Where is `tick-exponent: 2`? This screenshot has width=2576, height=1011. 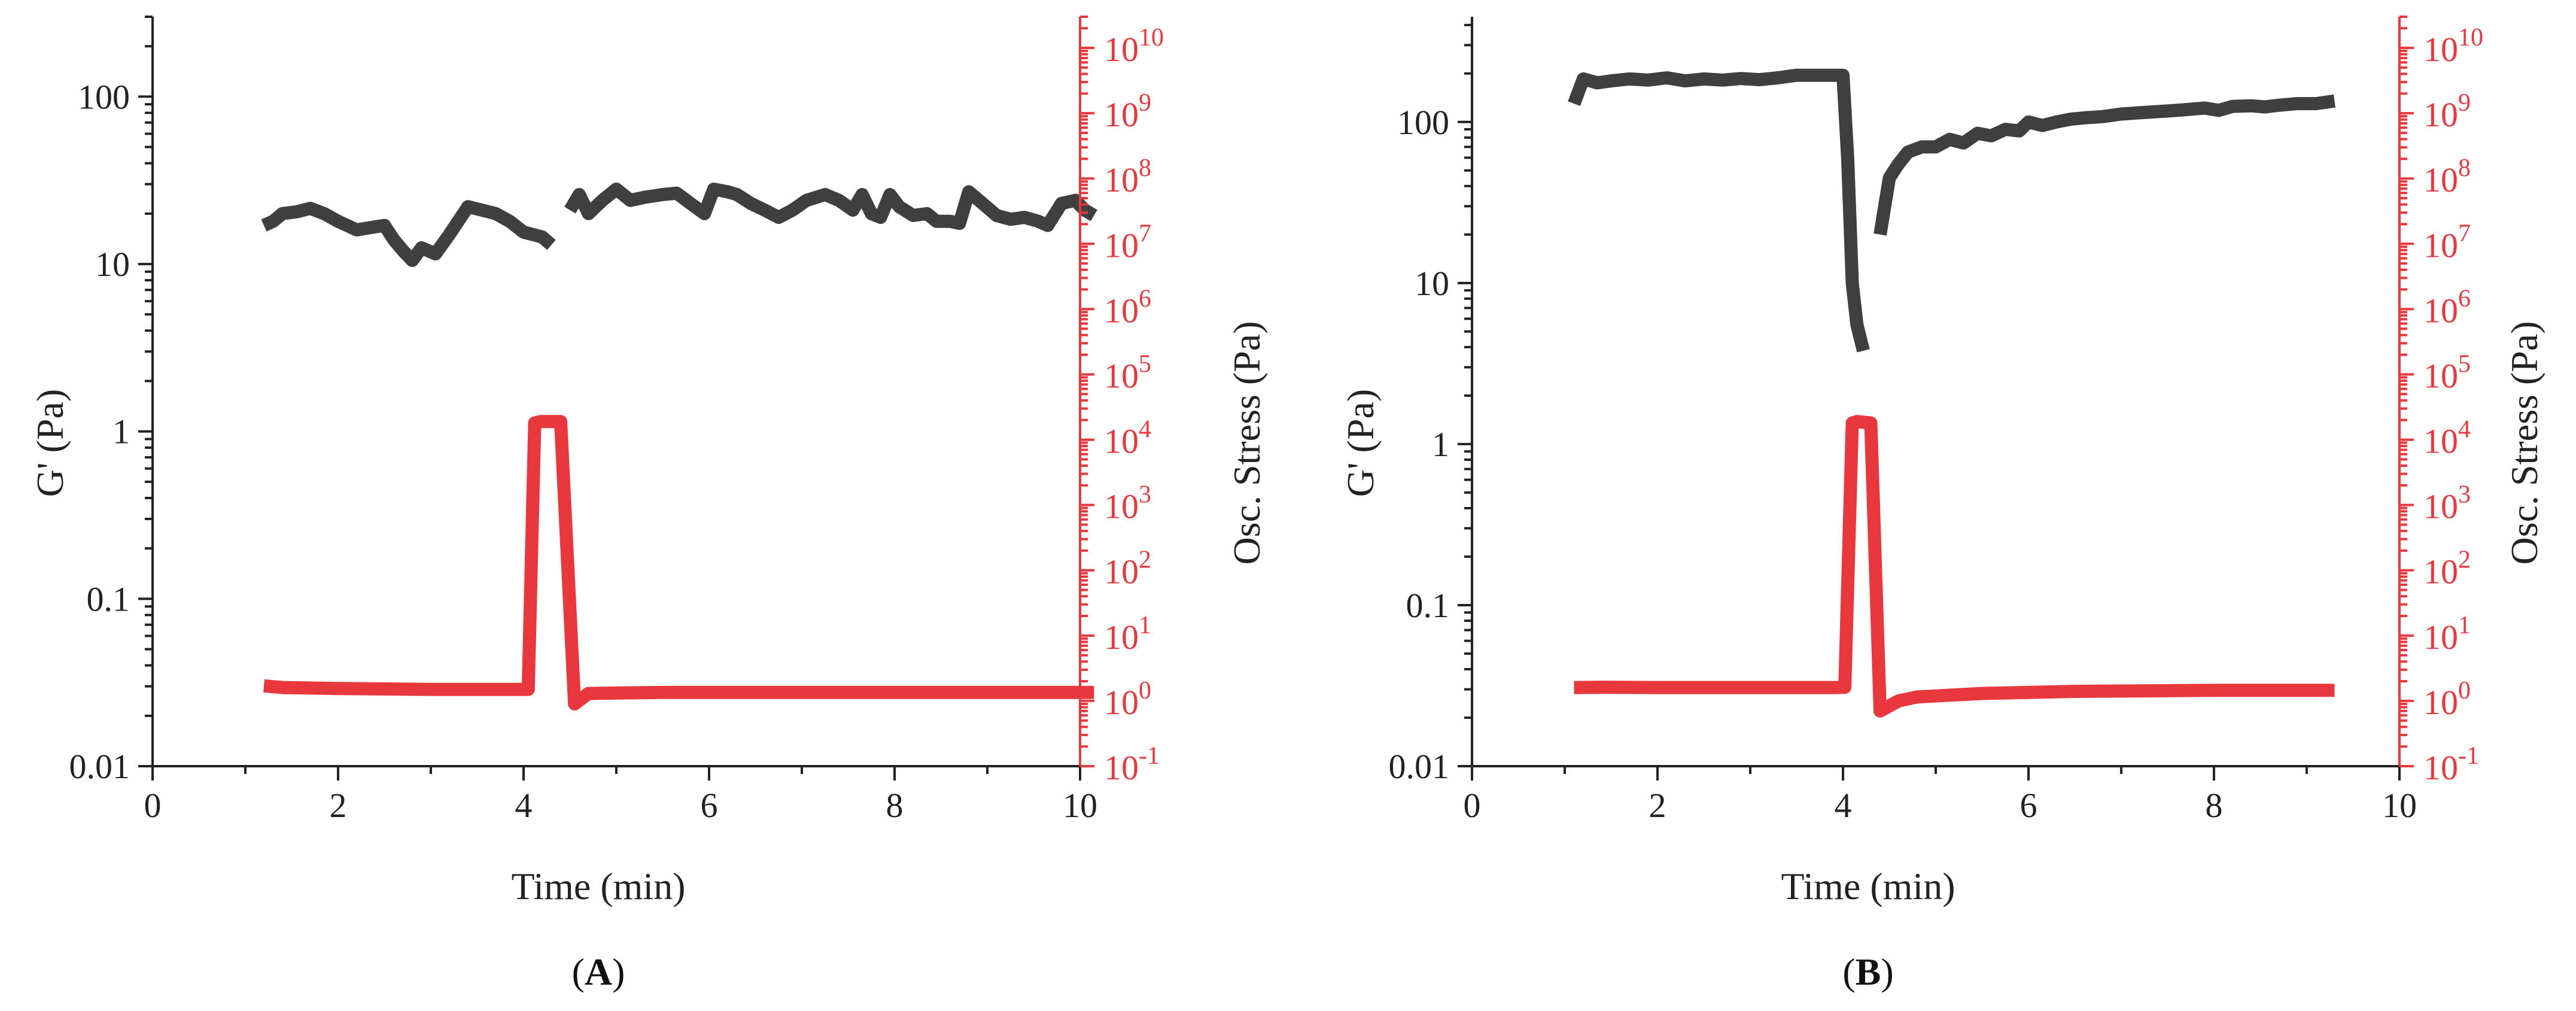 tick-exponent: 2 is located at coordinates (1145, 560).